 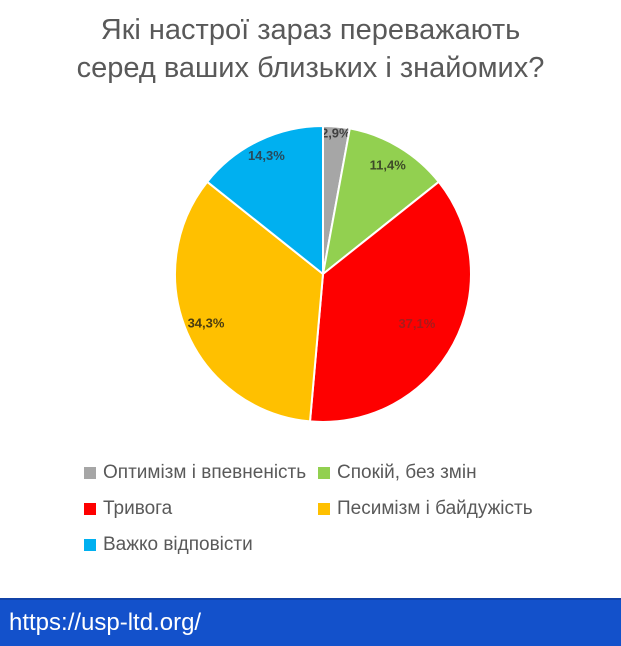 I want to click on legend-swatch-blue, so click(x=90, y=544).